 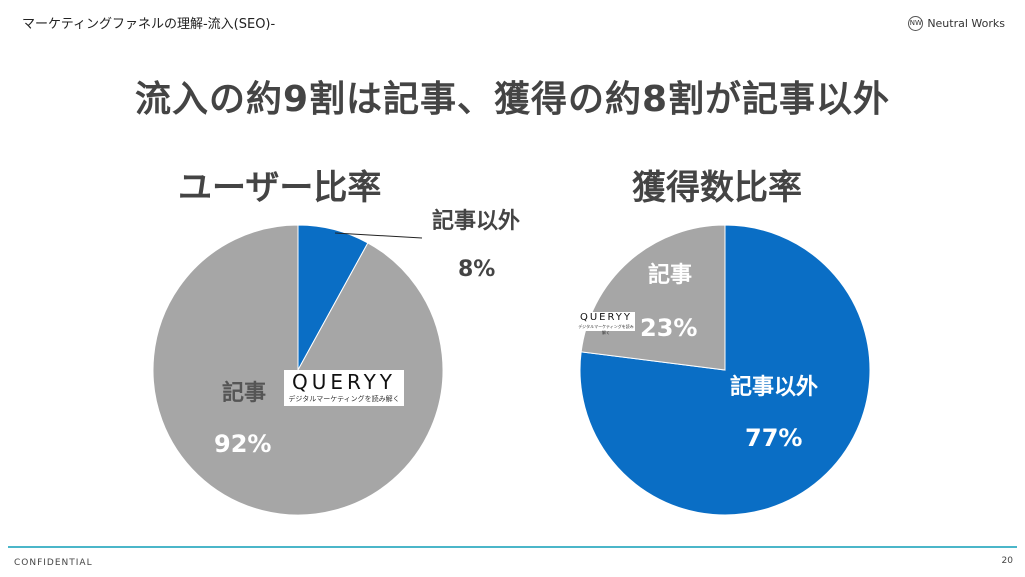 I want to click on value-conv-other: 77%, so click(x=773, y=438).